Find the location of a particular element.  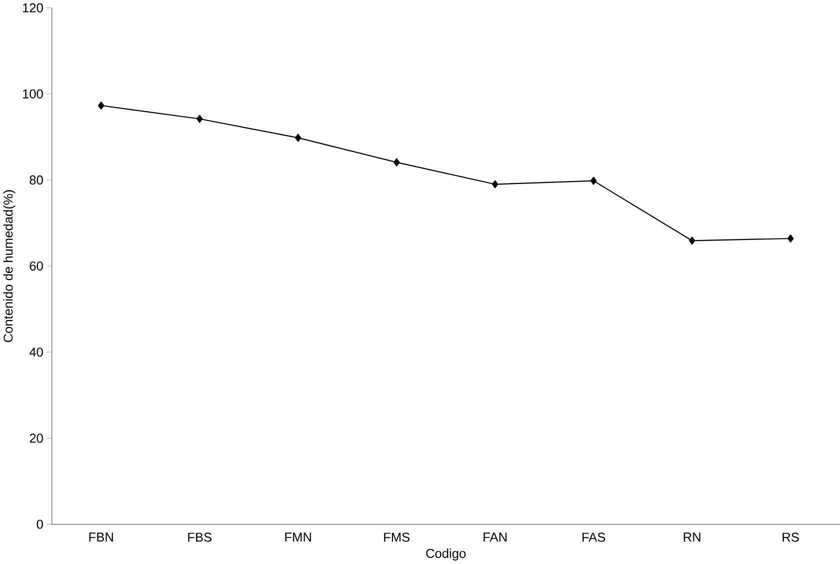

x-axis-title: Codigo is located at coordinates (446, 554).